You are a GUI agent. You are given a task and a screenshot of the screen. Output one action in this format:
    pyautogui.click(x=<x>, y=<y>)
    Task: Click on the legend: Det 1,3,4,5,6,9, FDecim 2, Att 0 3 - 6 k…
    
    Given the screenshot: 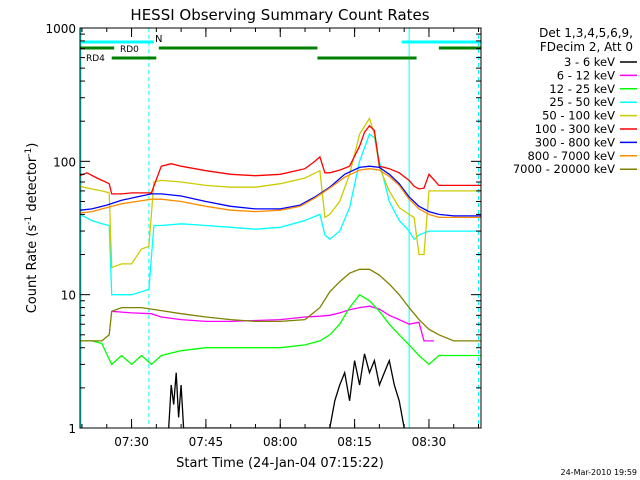 What is the action you would take?
    pyautogui.click(x=575, y=101)
    